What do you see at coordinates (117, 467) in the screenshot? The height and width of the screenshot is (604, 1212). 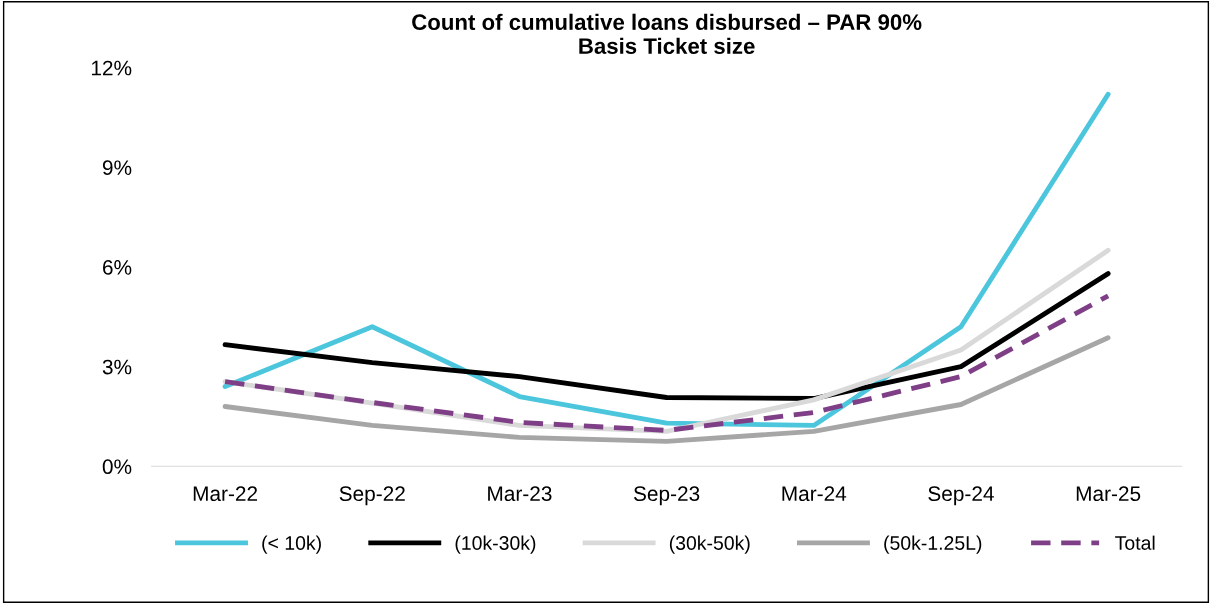 I see `y-tick-label: 0%` at bounding box center [117, 467].